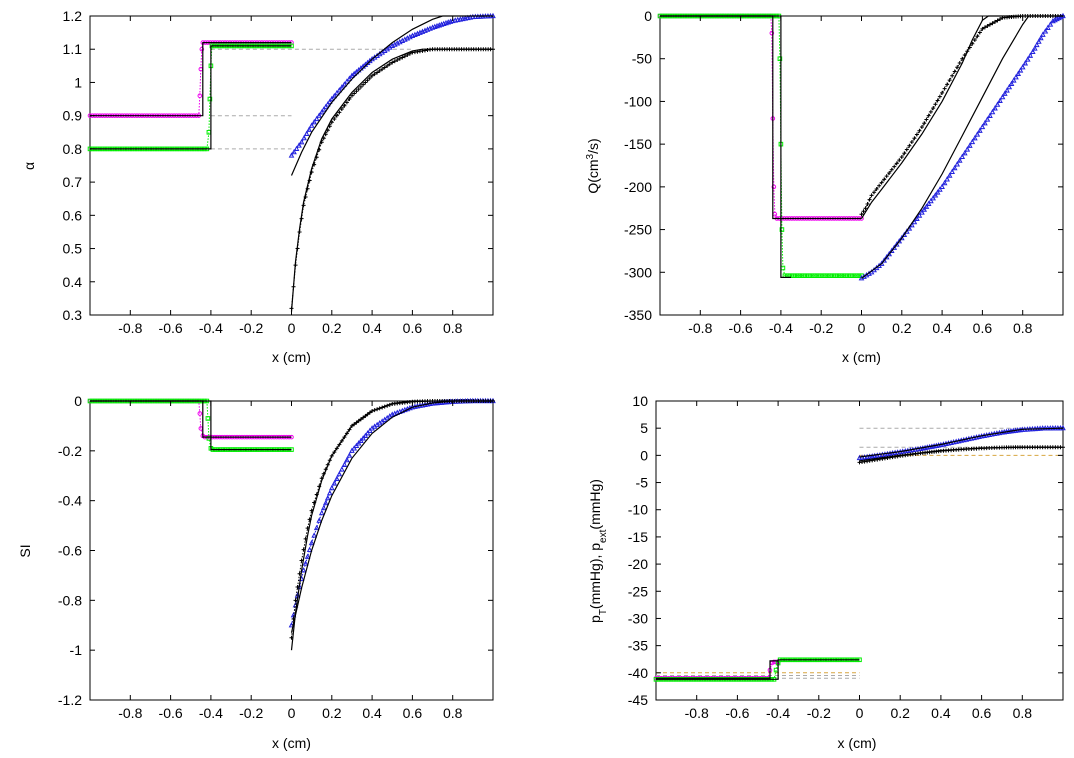  I want to click on series-black-right, so click(392, 179).